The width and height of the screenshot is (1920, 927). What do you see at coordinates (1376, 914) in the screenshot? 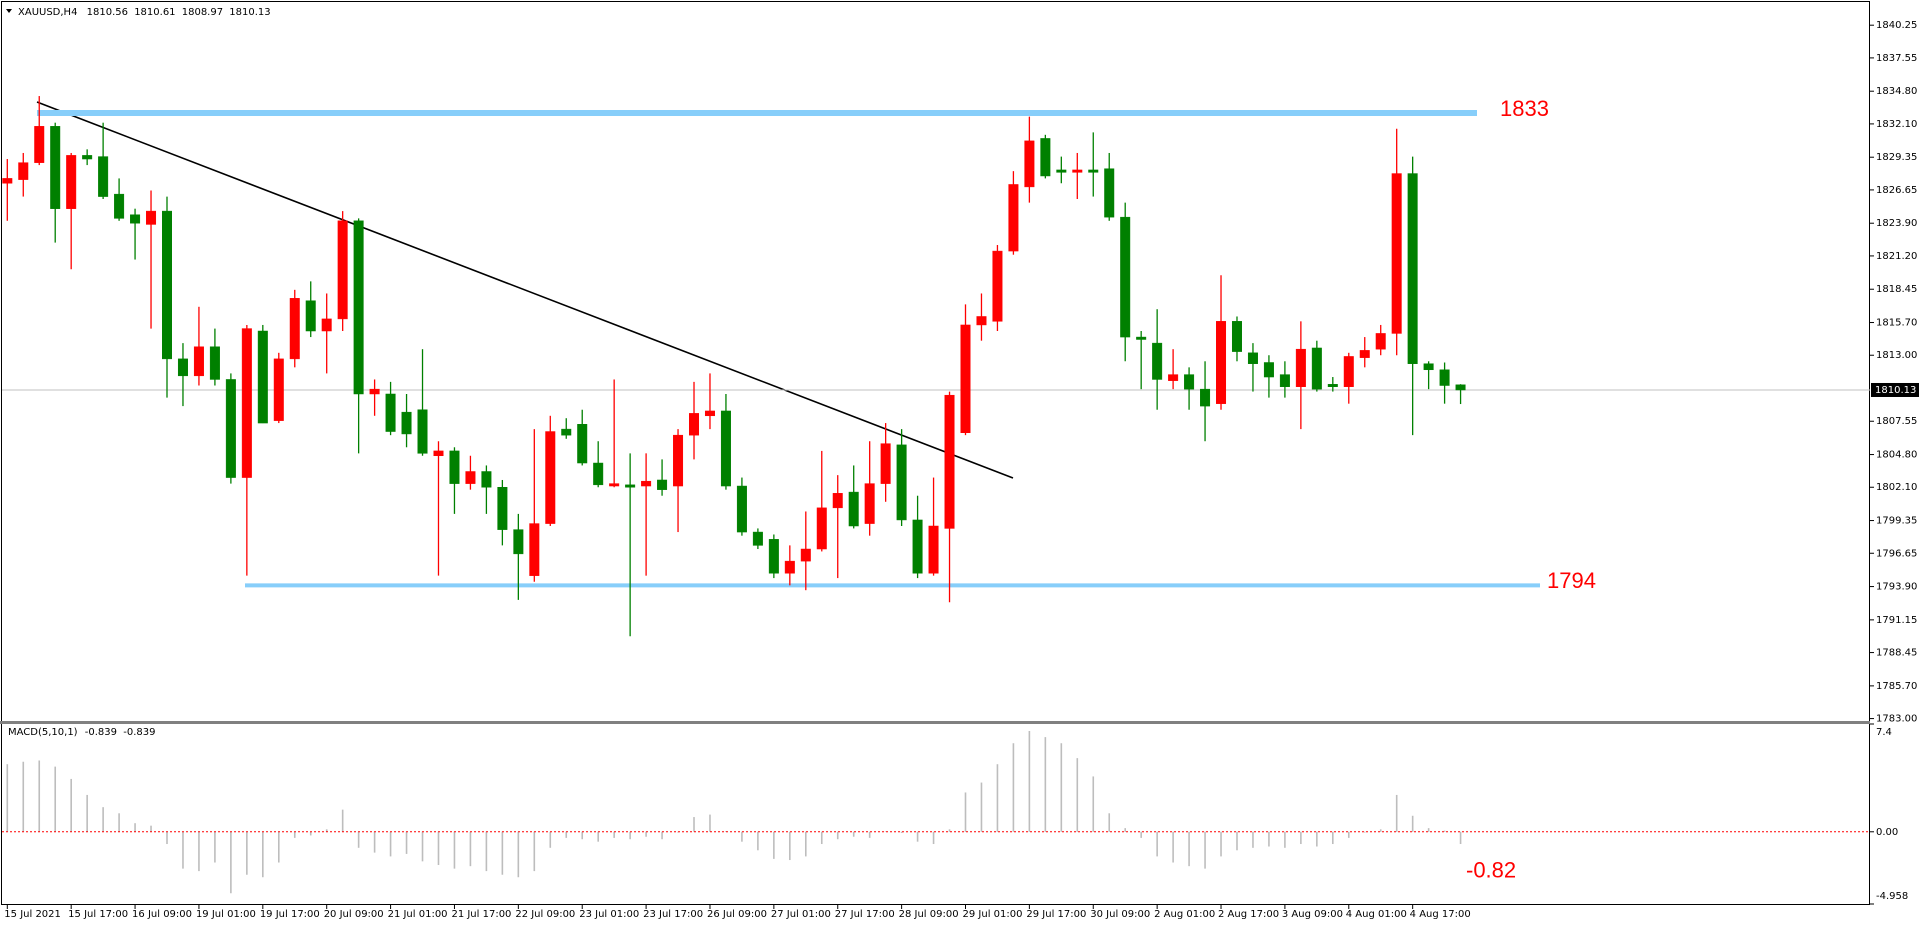
I see `x-tick-label: 4 Aug 01:00` at bounding box center [1376, 914].